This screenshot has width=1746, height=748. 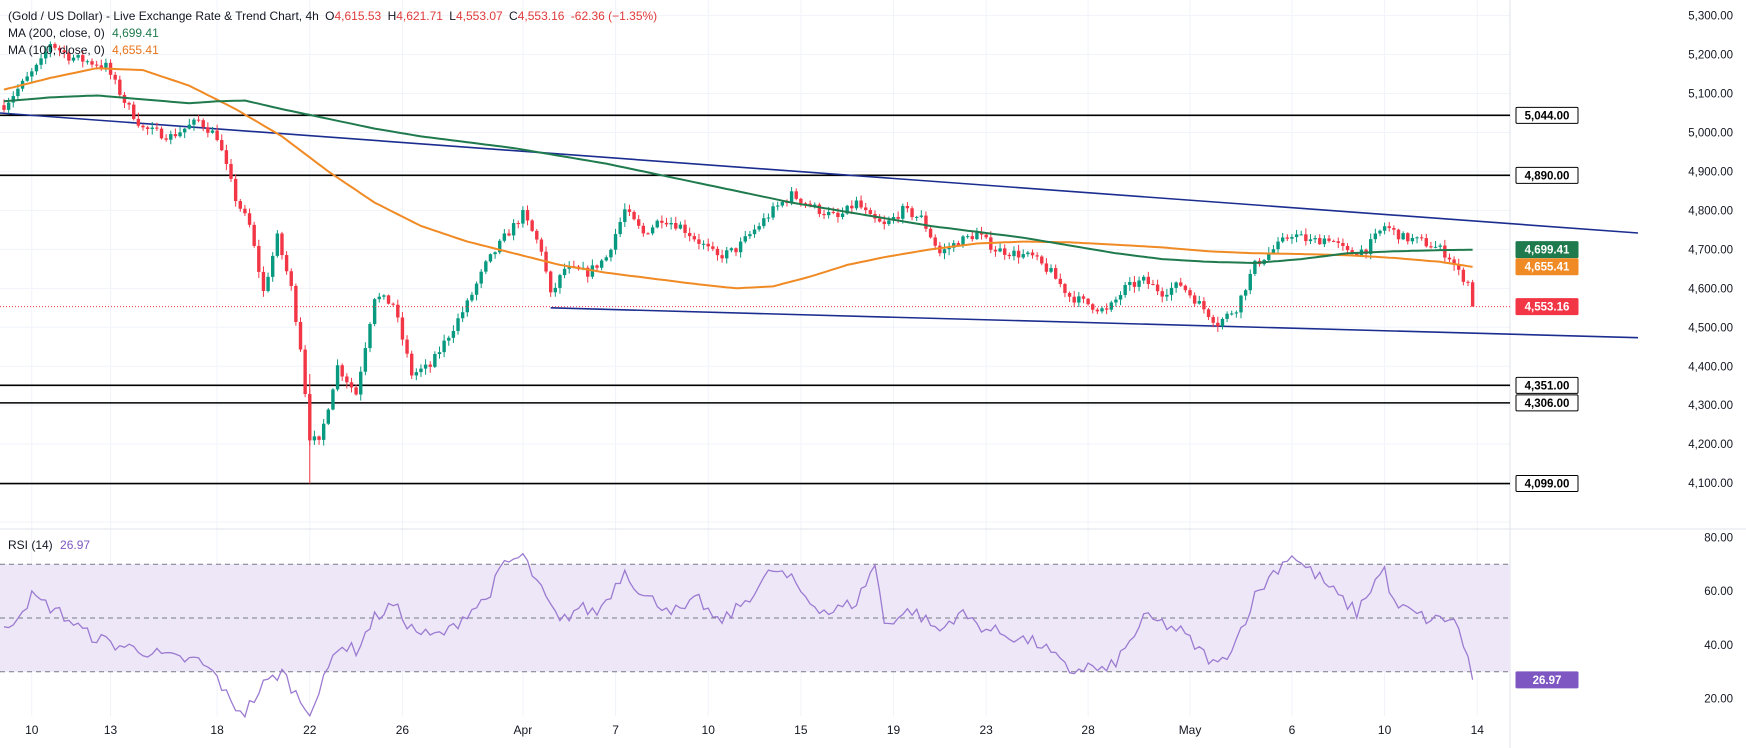 What do you see at coordinates (614, 16) in the screenshot?
I see `change-value: -62.36 (−1.35%)` at bounding box center [614, 16].